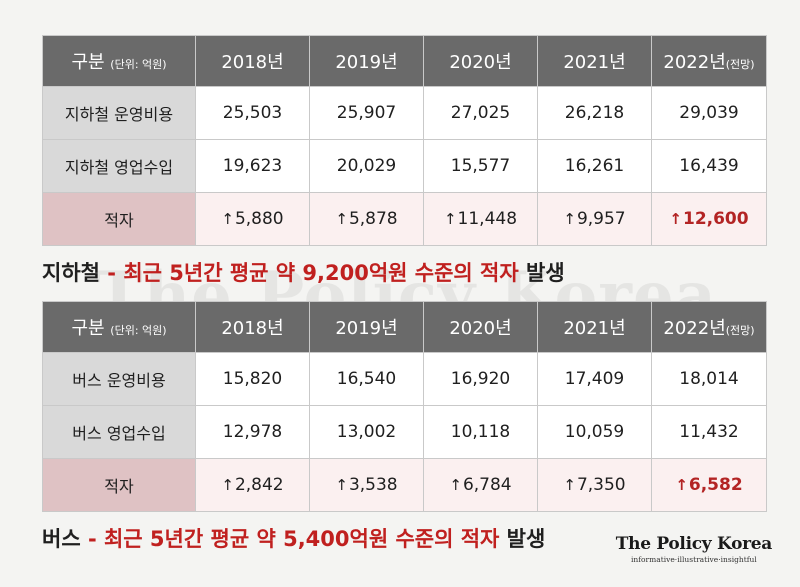 The height and width of the screenshot is (587, 800). I want to click on deficit-cell: ↑3,538, so click(366, 485).